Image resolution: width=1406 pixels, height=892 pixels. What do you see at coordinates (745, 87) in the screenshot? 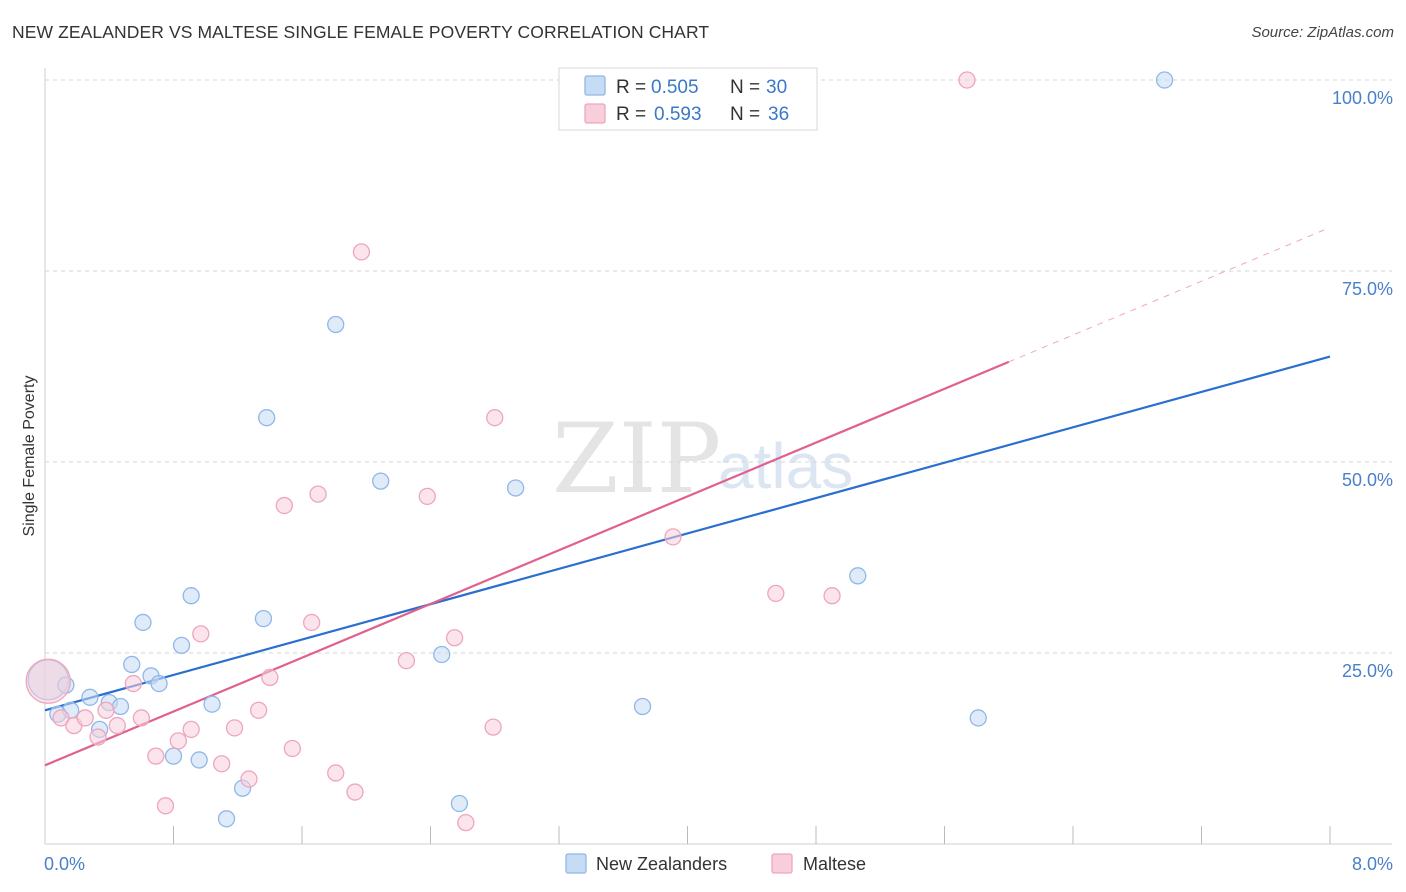
I see `legend-n-label-1: N =` at bounding box center [745, 87].